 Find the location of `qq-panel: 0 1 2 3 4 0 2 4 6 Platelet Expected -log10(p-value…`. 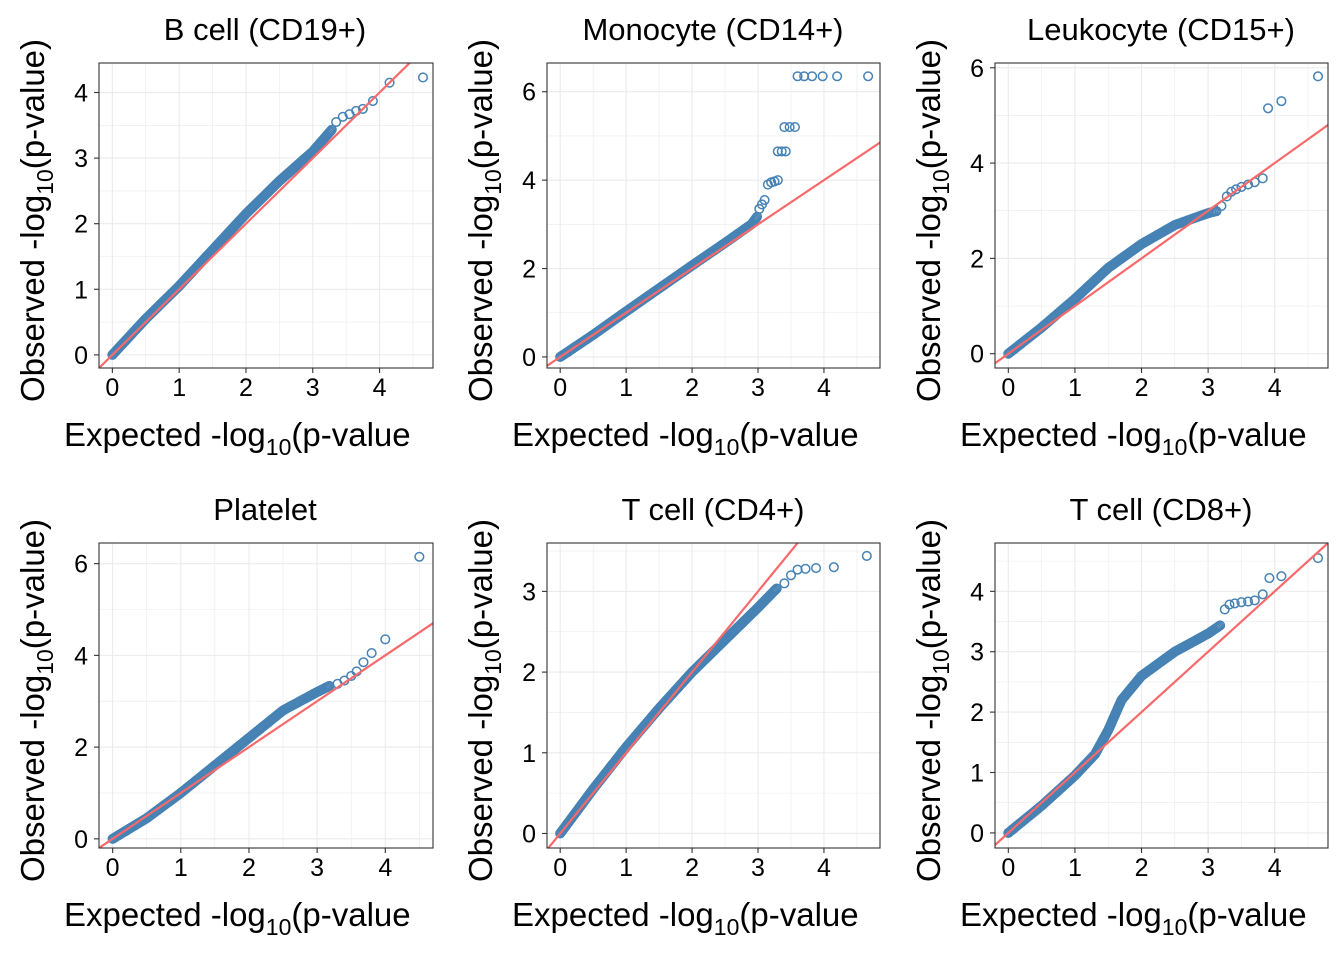

qq-panel: 0 1 2 3 4 0 2 4 6 Platelet Expected -log10(p-value… is located at coordinates (224, 716).